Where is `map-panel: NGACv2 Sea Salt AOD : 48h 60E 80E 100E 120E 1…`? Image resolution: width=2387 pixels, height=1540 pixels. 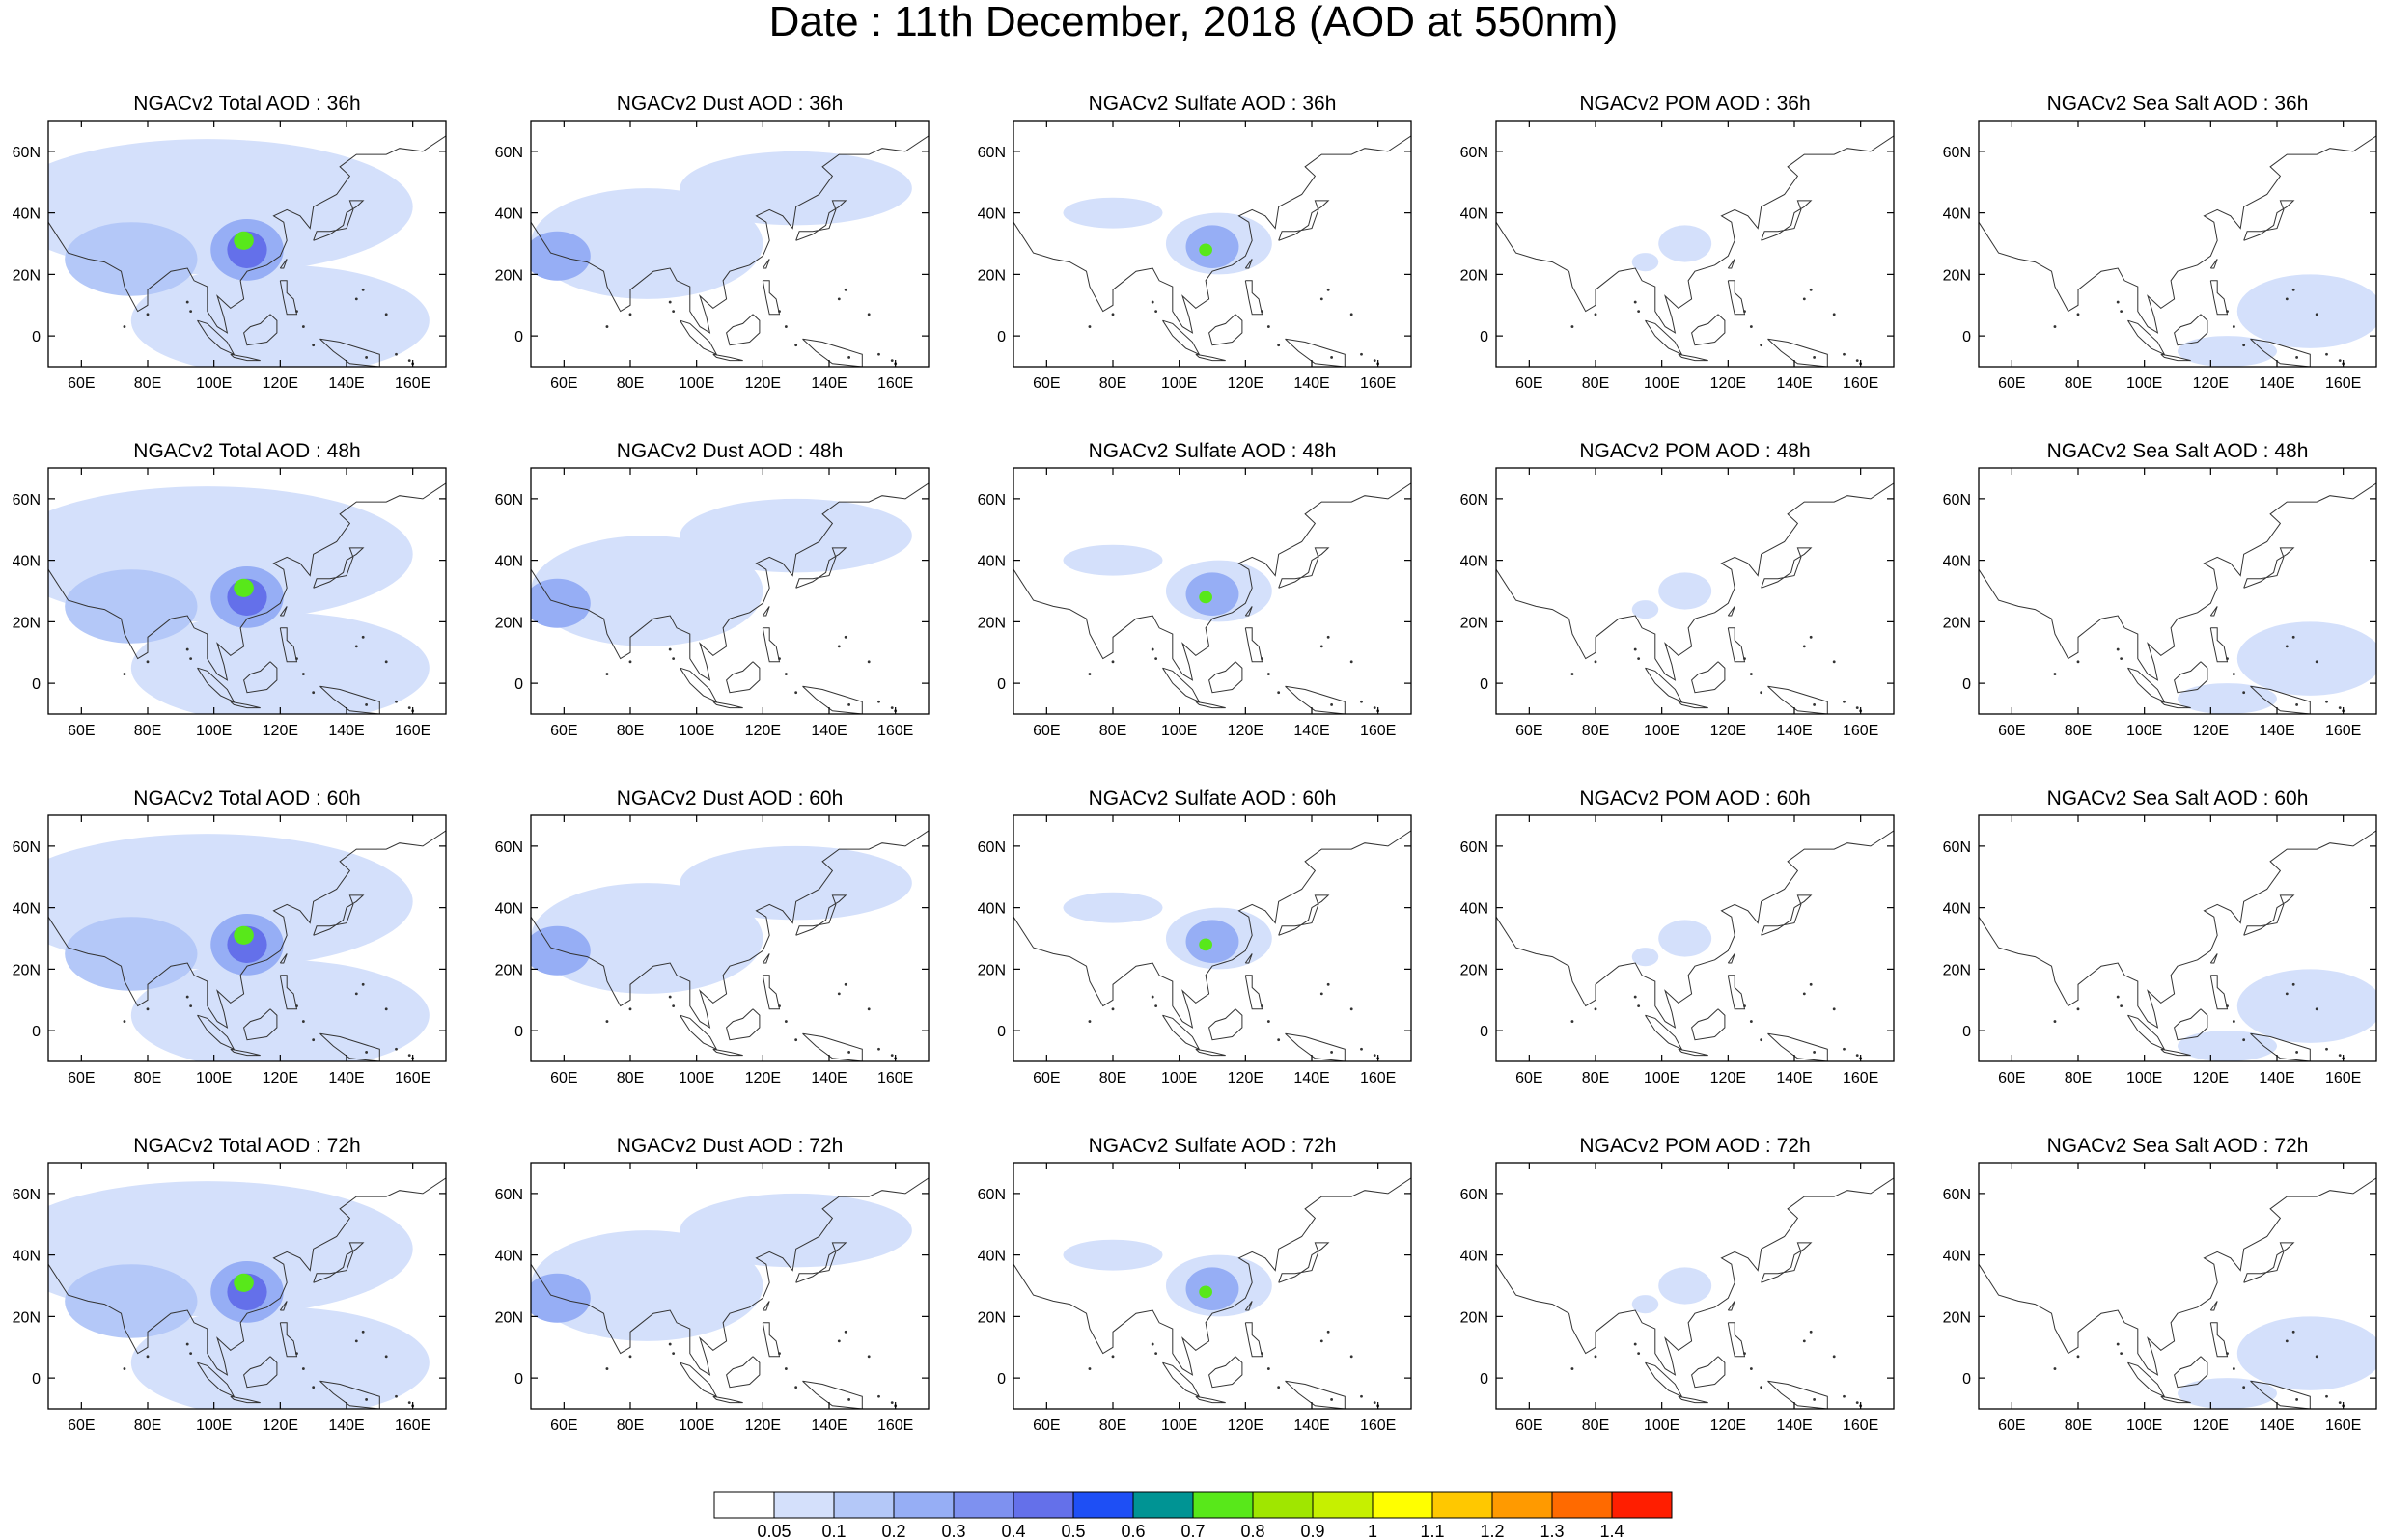
map-panel: NGACv2 Sea Salt AOD : 48h 60E 80E 100E 120E 1… is located at coordinates (2160, 590).